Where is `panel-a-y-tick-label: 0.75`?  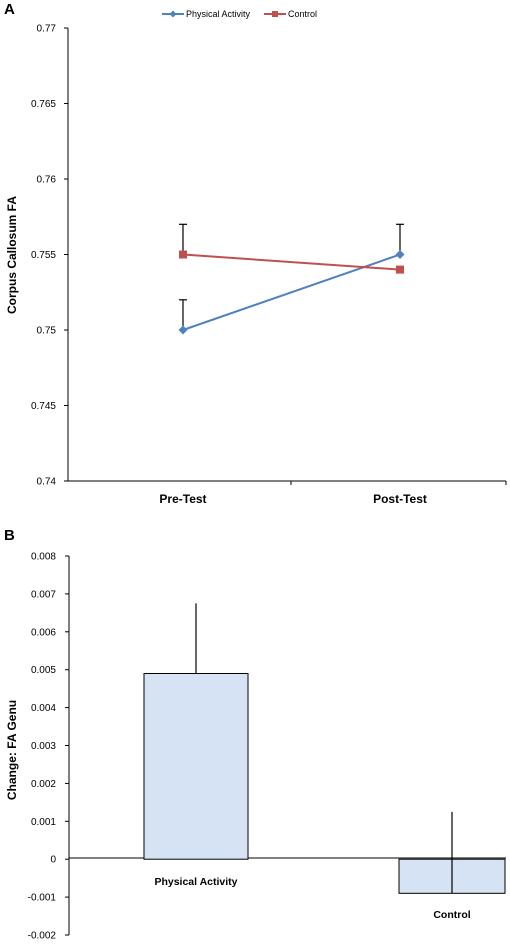 panel-a-y-tick-label: 0.75 is located at coordinates (47, 331).